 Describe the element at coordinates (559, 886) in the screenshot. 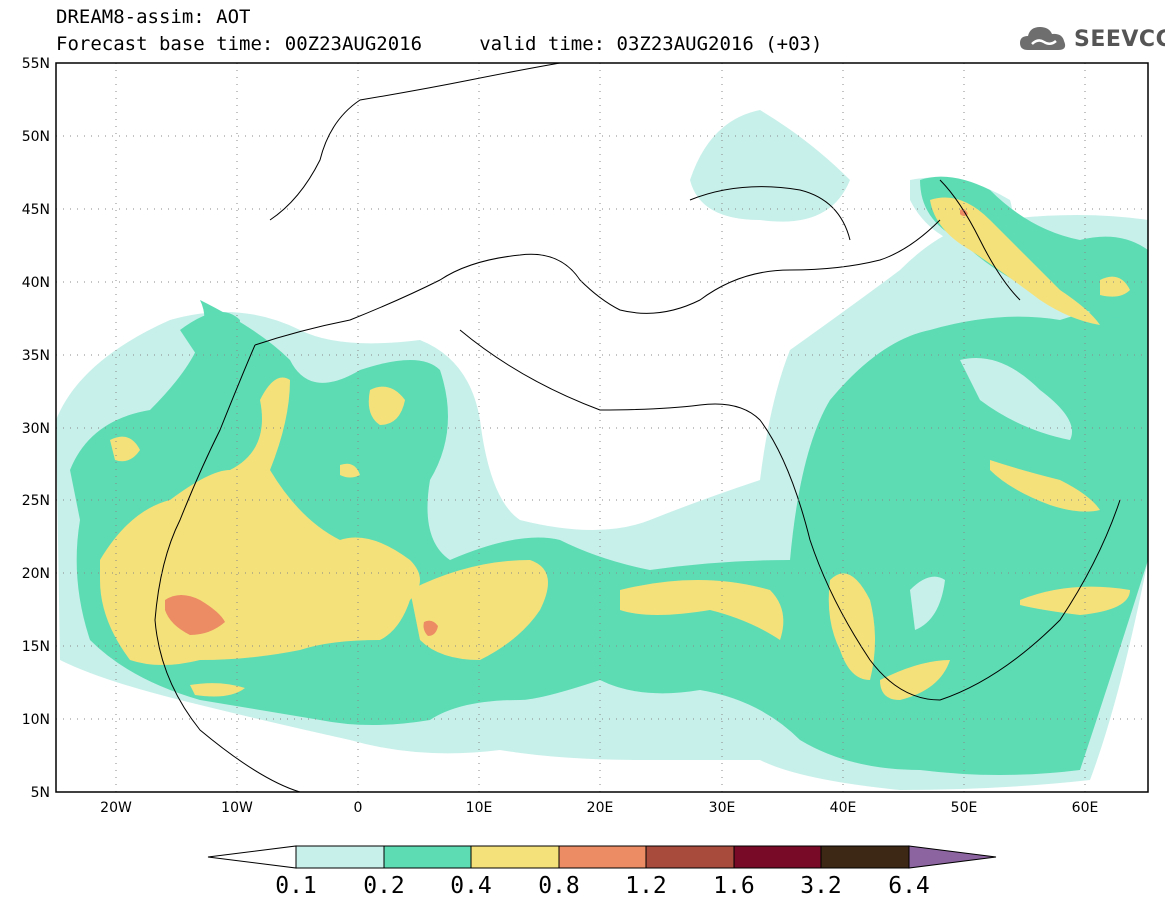

I see `colorbar-label: 0.8` at that location.